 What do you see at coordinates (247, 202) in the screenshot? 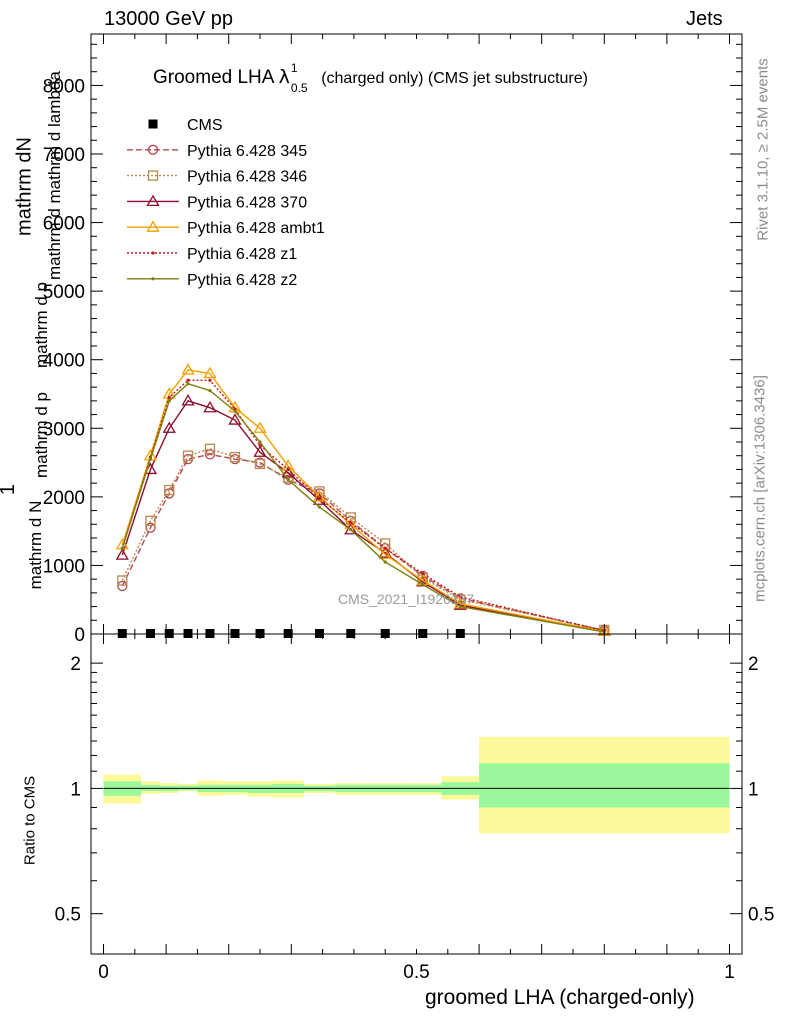
I see `legend-label-3: Pythia 6.428 370` at bounding box center [247, 202].